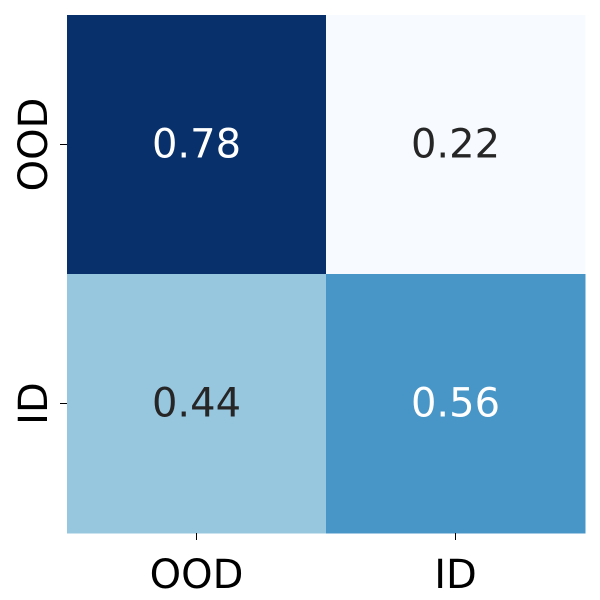 The width and height of the screenshot is (600, 600). I want to click on cell-value-label: 0.78, so click(196, 145).